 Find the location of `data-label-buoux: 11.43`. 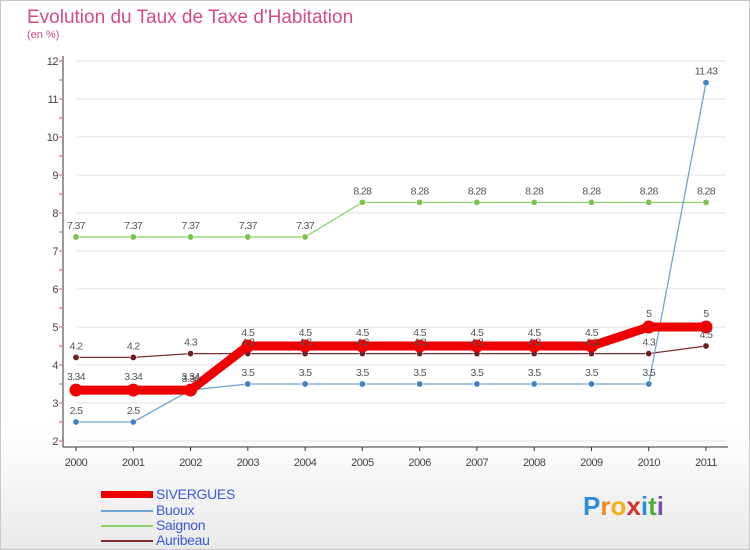

data-label-buoux: 11.43 is located at coordinates (706, 72).